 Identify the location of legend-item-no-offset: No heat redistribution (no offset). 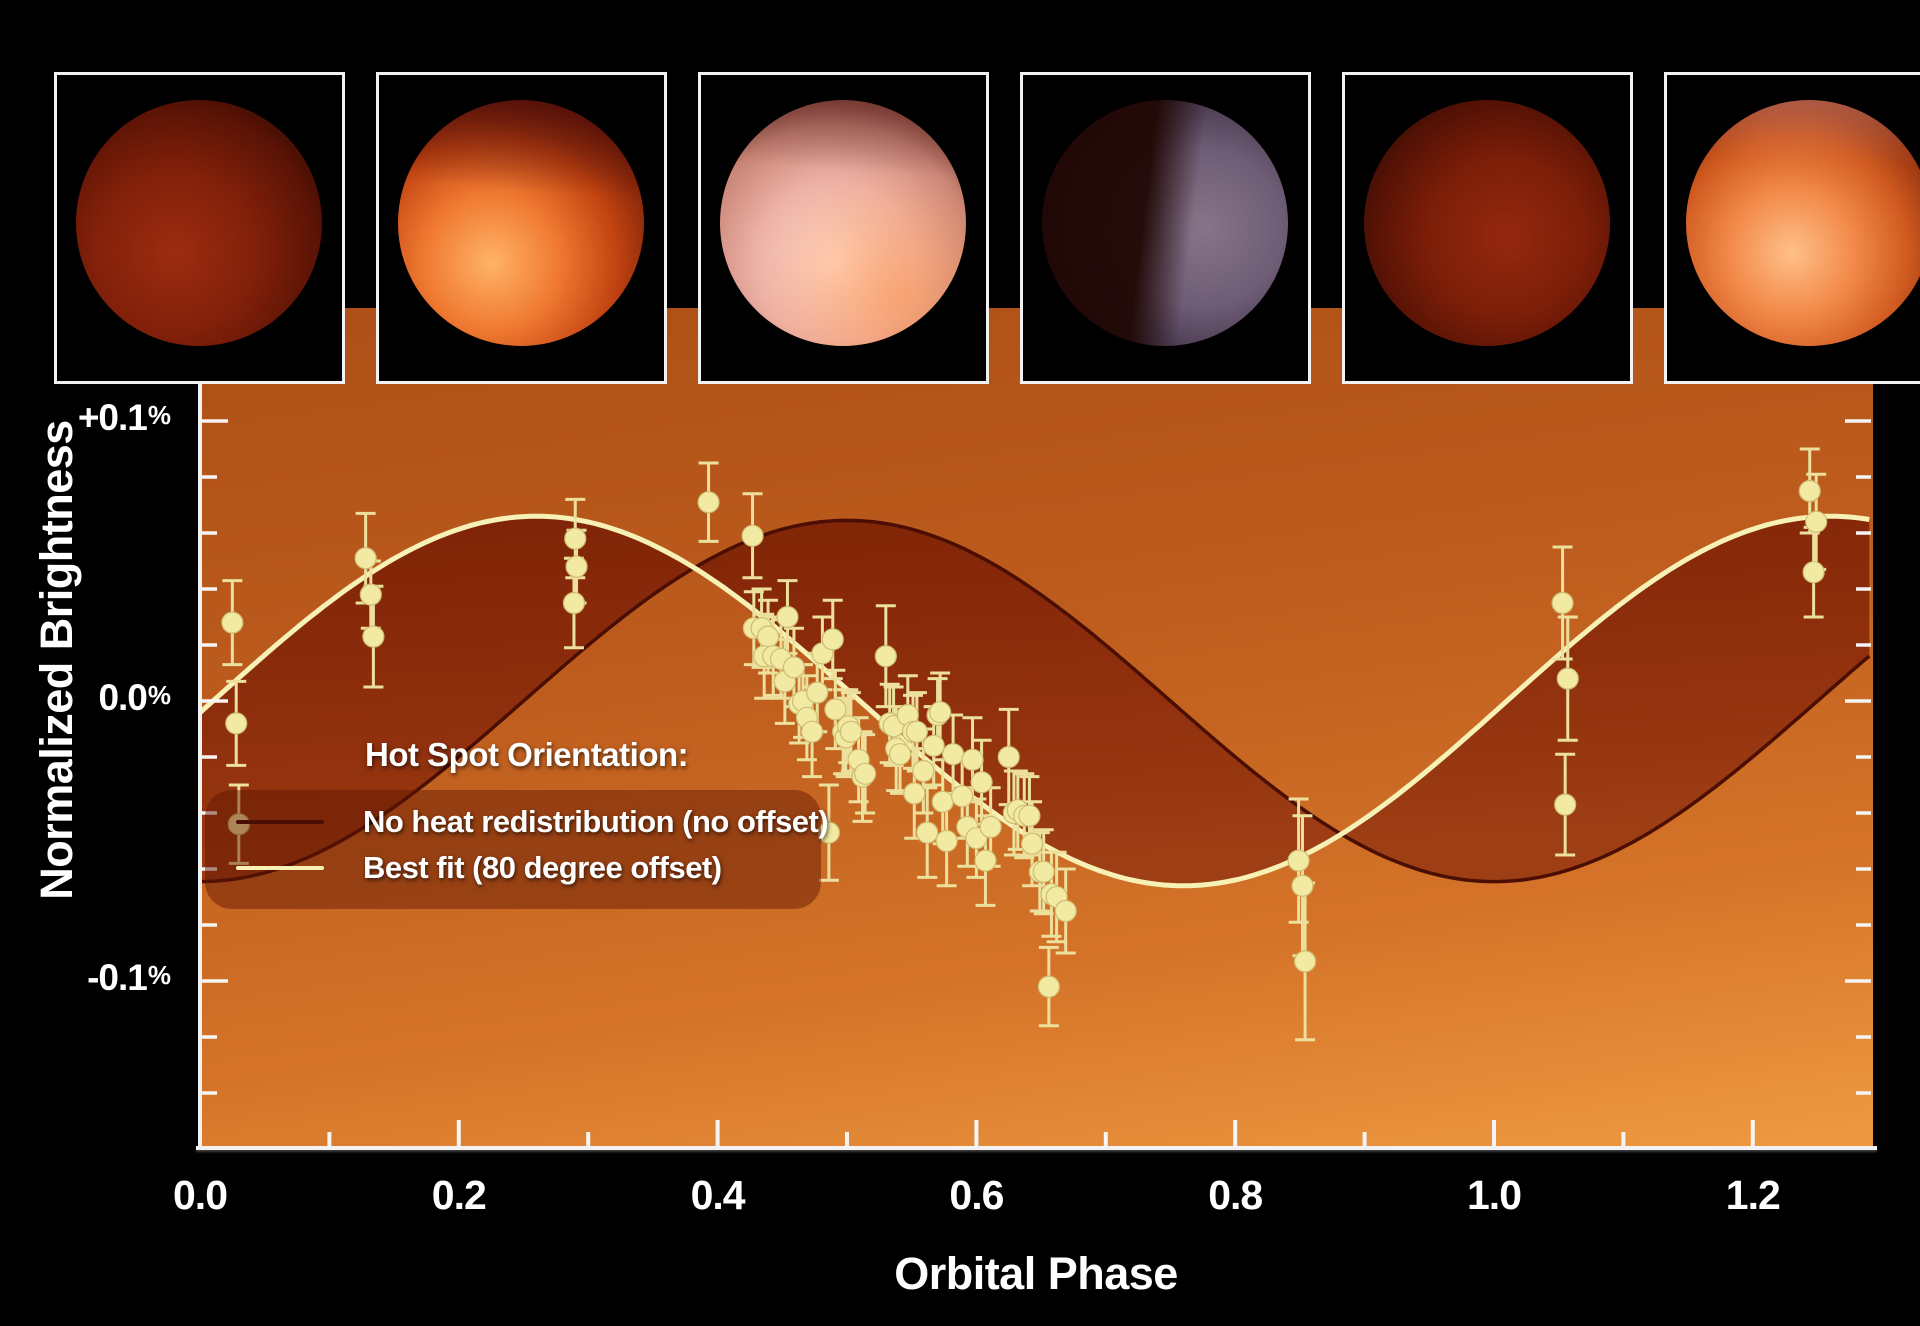
(517, 822).